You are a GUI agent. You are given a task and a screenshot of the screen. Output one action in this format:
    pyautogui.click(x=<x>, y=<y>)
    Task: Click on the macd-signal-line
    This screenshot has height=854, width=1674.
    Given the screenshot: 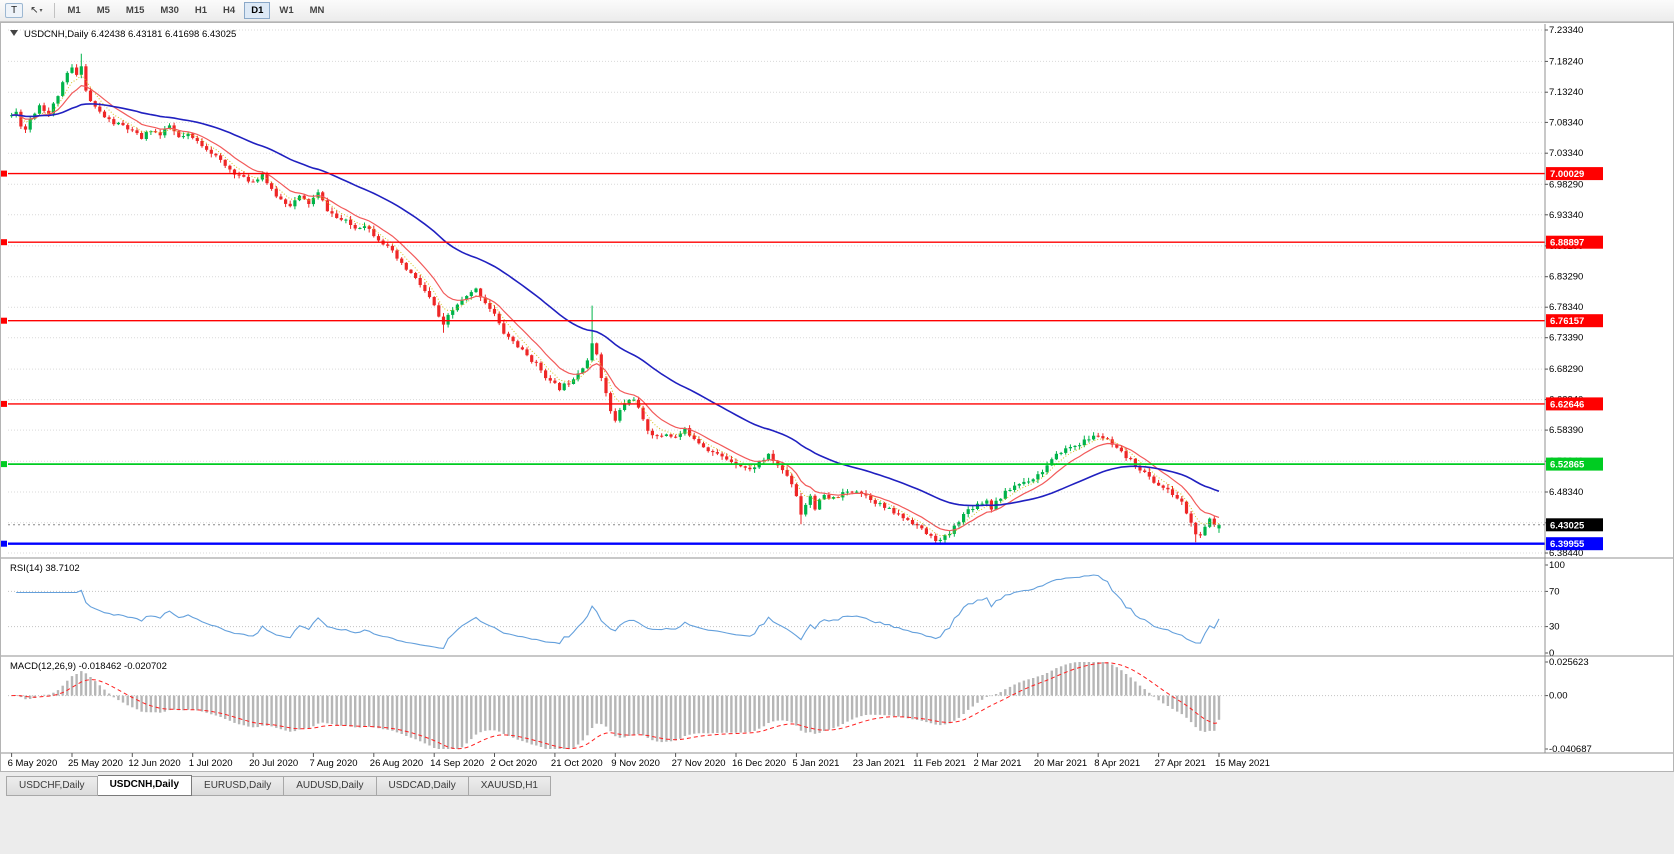 What is the action you would take?
    pyautogui.click(x=615, y=706)
    